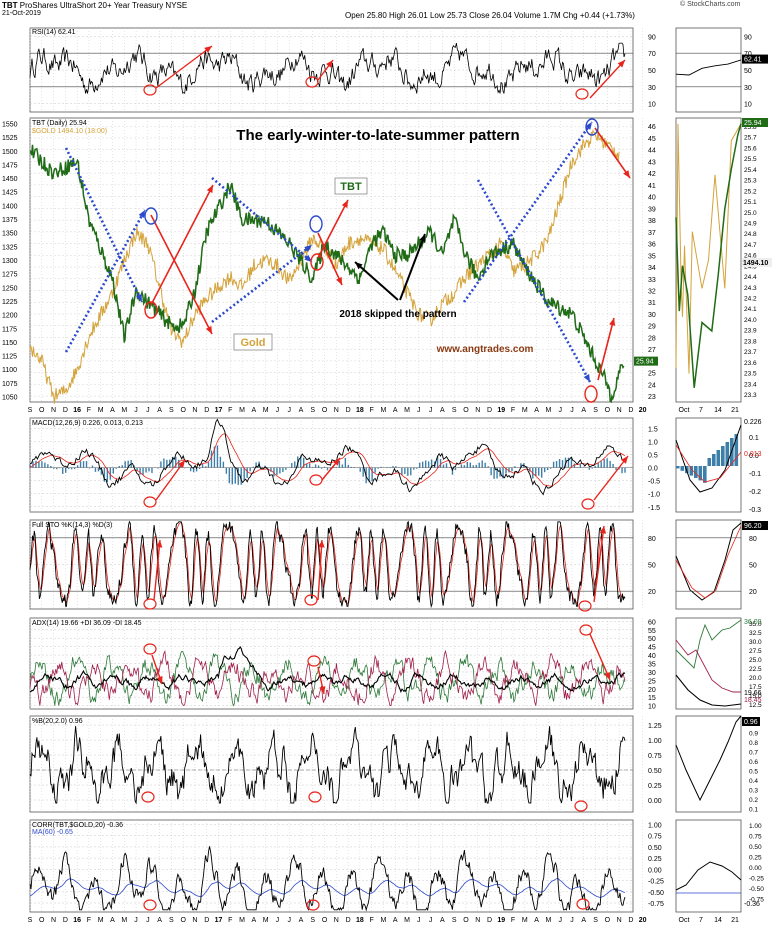  Describe the element at coordinates (718, 920) in the screenshot. I see `zoom-month-label-bottom: 14` at that location.